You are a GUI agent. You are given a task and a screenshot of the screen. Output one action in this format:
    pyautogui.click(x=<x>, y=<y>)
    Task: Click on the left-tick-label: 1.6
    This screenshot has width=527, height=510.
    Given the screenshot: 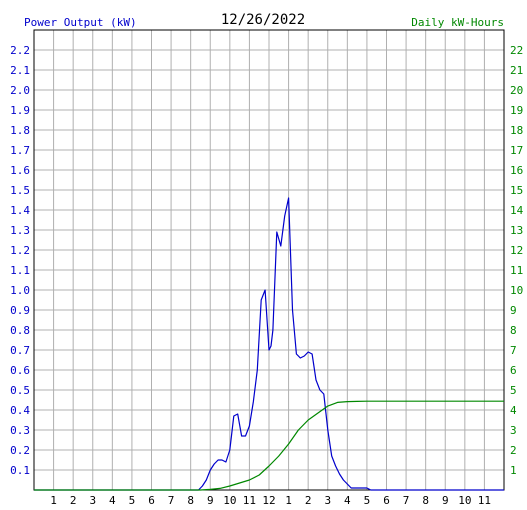 What is the action you would take?
    pyautogui.click(x=20, y=170)
    